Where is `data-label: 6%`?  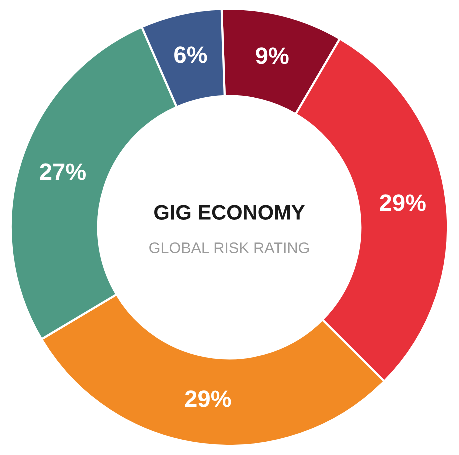 data-label: 6% is located at coordinates (191, 55).